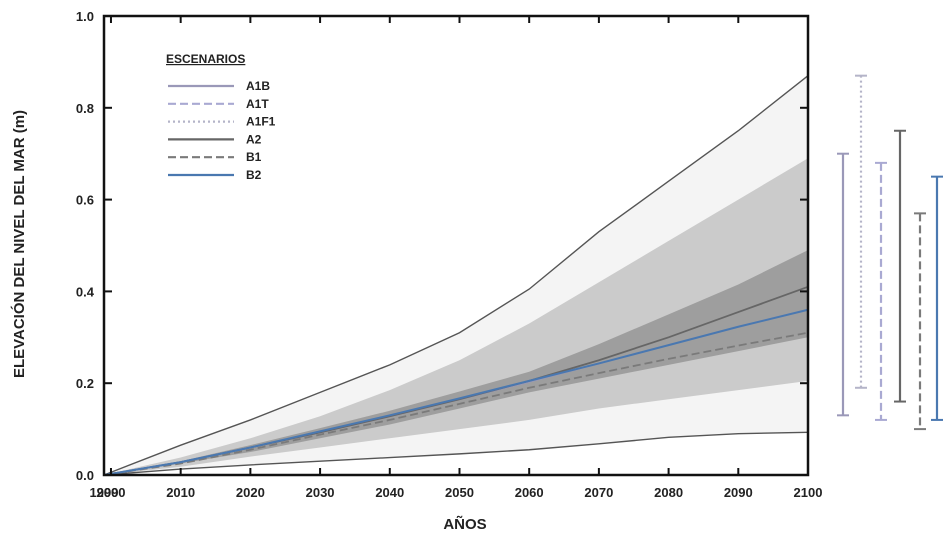 The height and width of the screenshot is (539, 946). What do you see at coordinates (459, 492) in the screenshot?
I see `x-tick-label: 2050` at bounding box center [459, 492].